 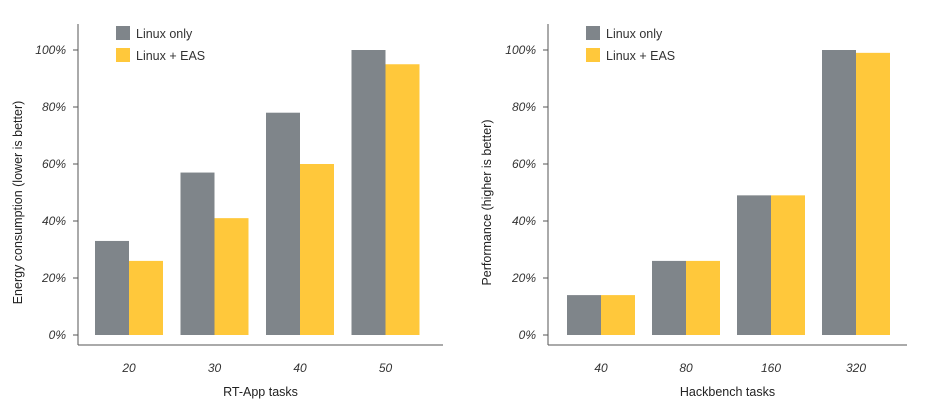 What do you see at coordinates (215, 368) in the screenshot?
I see `x-tick-label: 30` at bounding box center [215, 368].